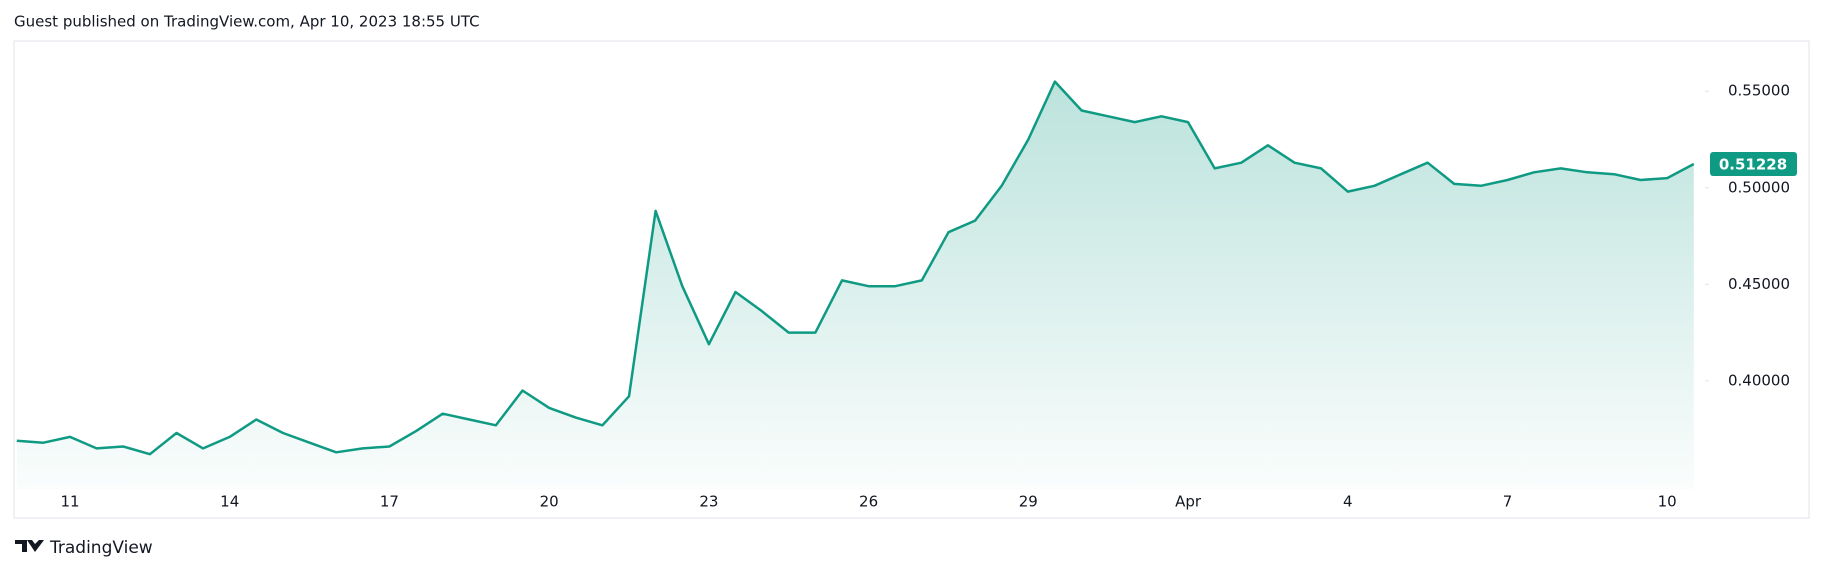 Image resolution: width=1827 pixels, height=574 pixels. What do you see at coordinates (229, 502) in the screenshot?
I see `x-tick-label: 14` at bounding box center [229, 502].